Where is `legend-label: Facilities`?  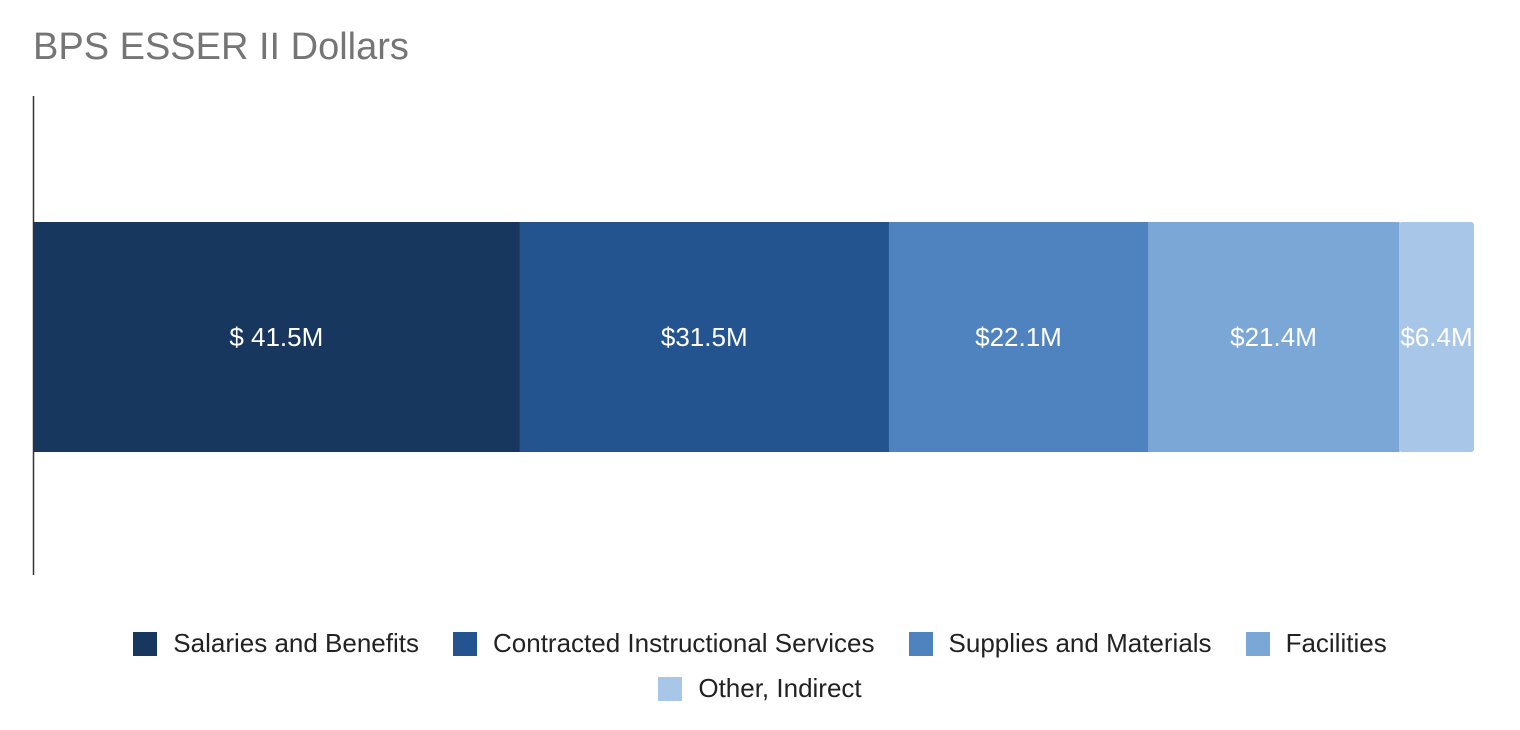
legend-label: Facilities is located at coordinates (1336, 643).